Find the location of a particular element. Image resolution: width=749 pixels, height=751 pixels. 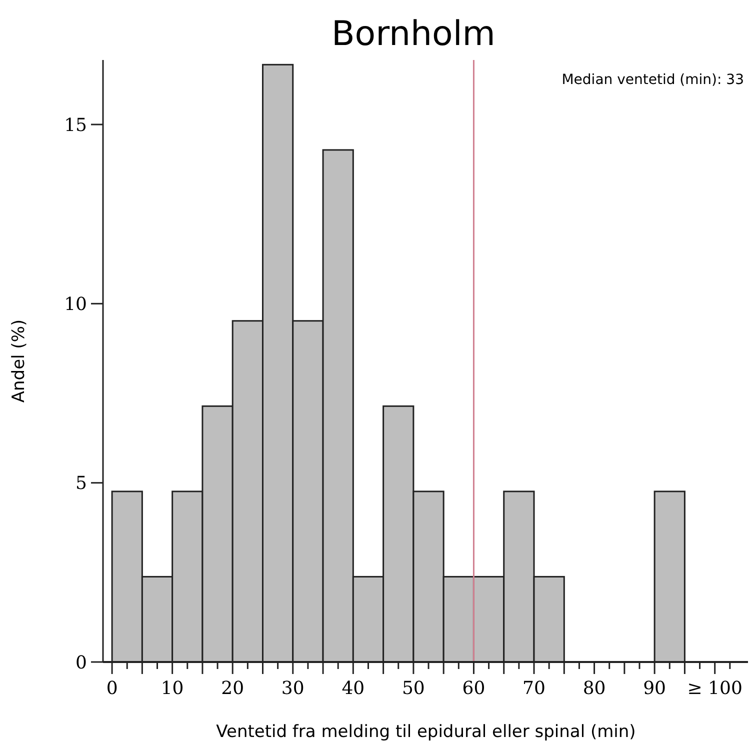

y-tick-label: 5 is located at coordinates (81, 483).